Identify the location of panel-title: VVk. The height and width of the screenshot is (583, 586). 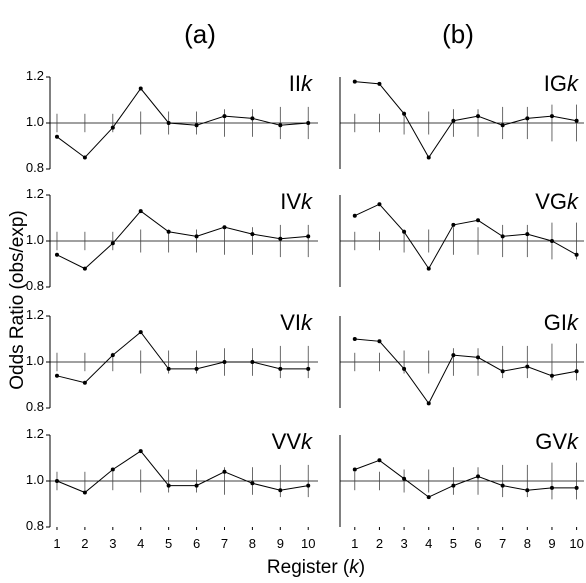
(292, 441).